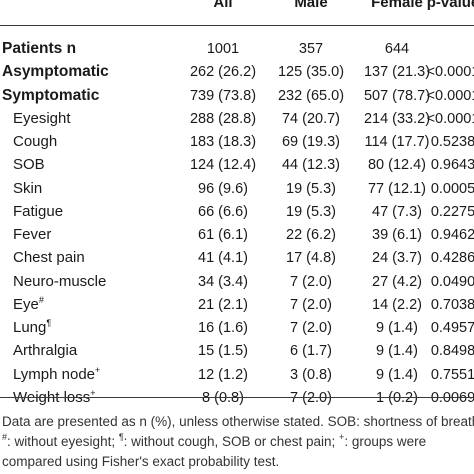  I want to click on cell-female: 644, so click(397, 49).